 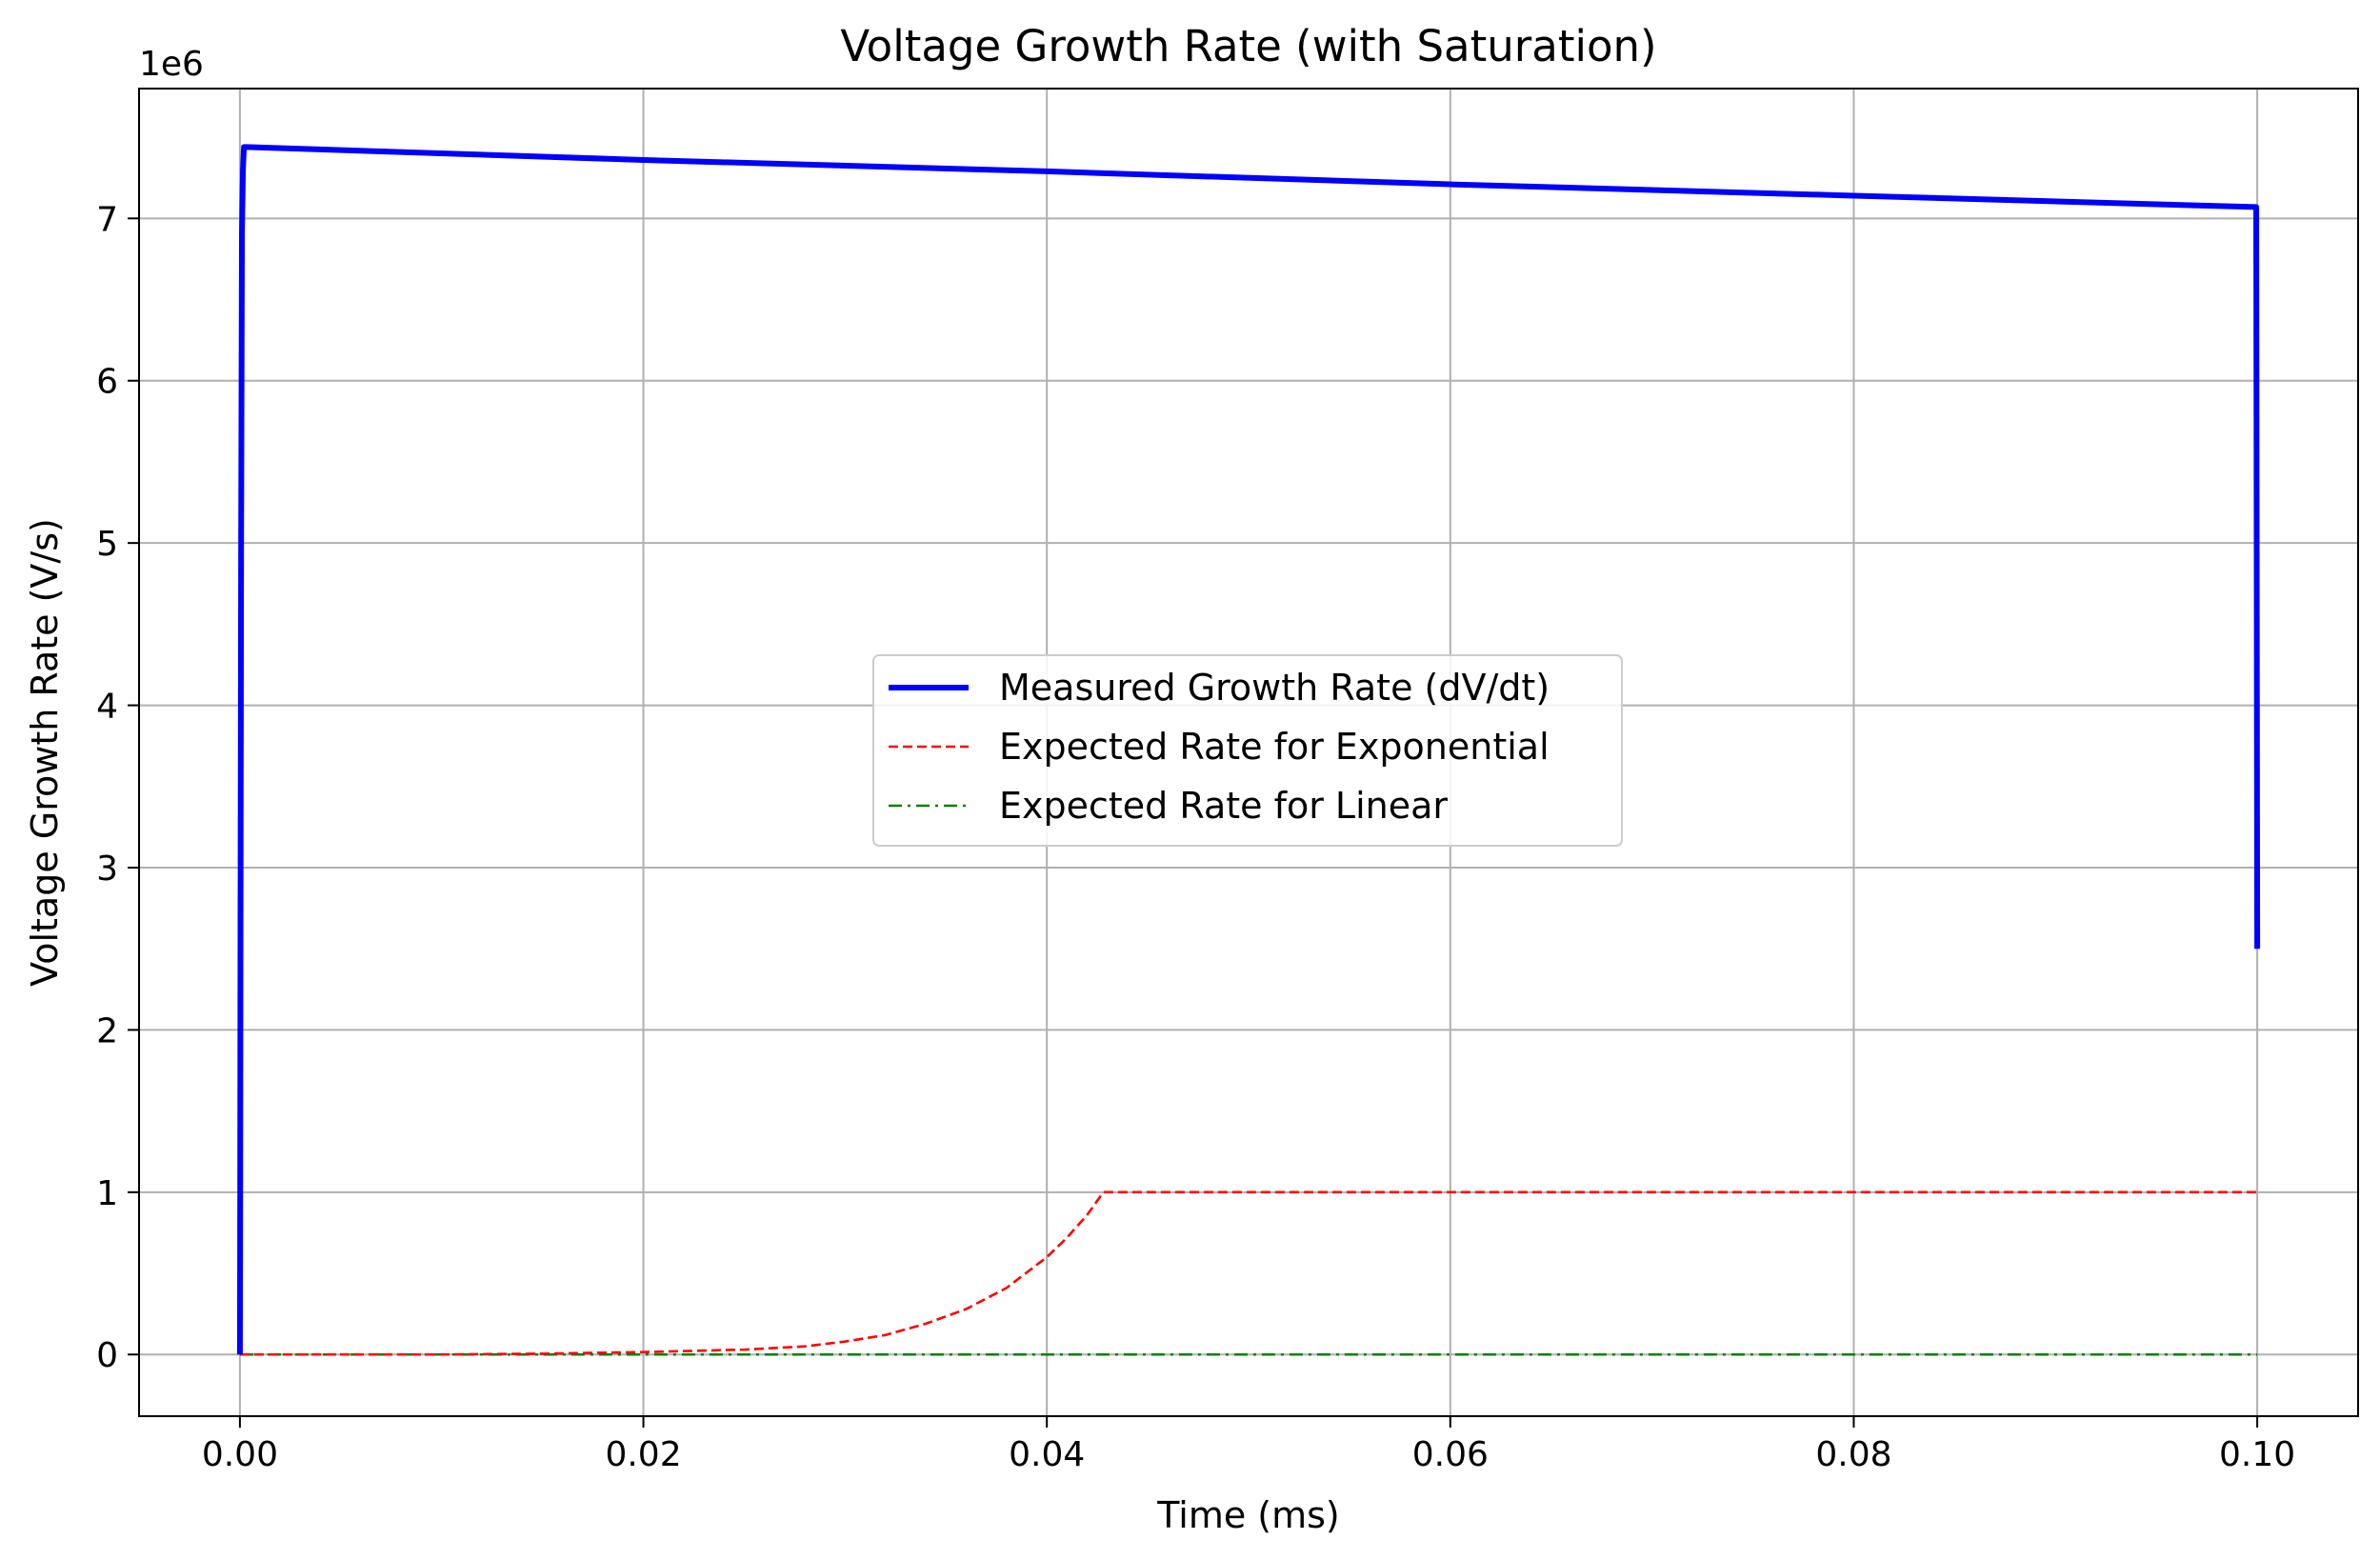 I want to click on x-axis-ticks: 0.00 0.02 0.04 0.06 0.08 0.10, so click(x=1248, y=1445).